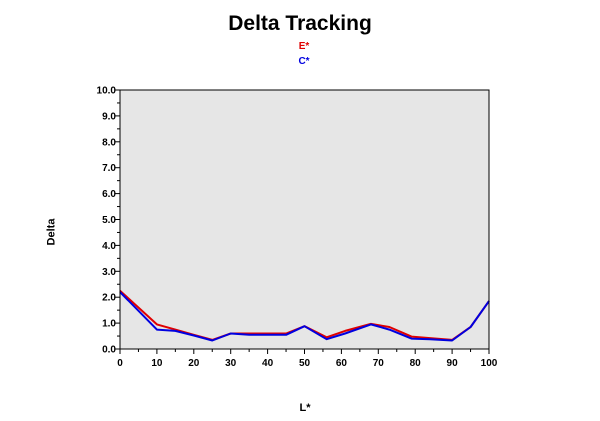 This screenshot has height=421, width=600. I want to click on x-tick-label: 20, so click(194, 363).